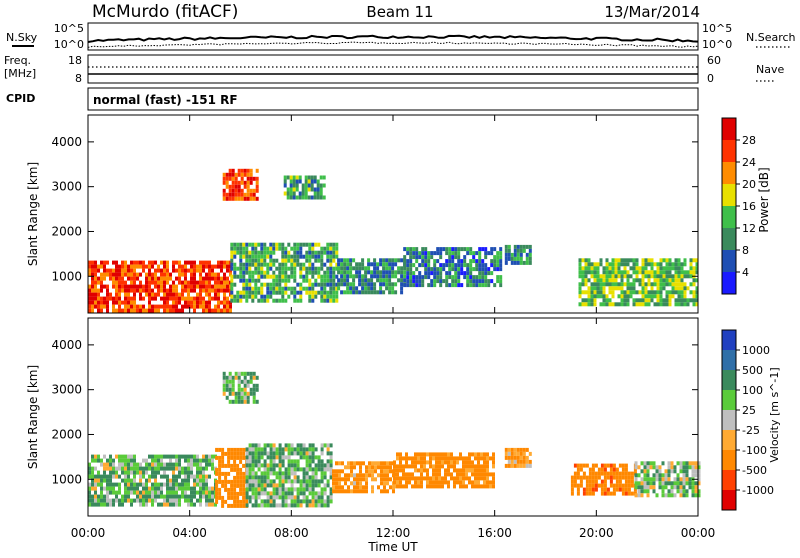 This screenshot has width=800, height=558. I want to click on colorbar-tick-label: 100, so click(752, 390).